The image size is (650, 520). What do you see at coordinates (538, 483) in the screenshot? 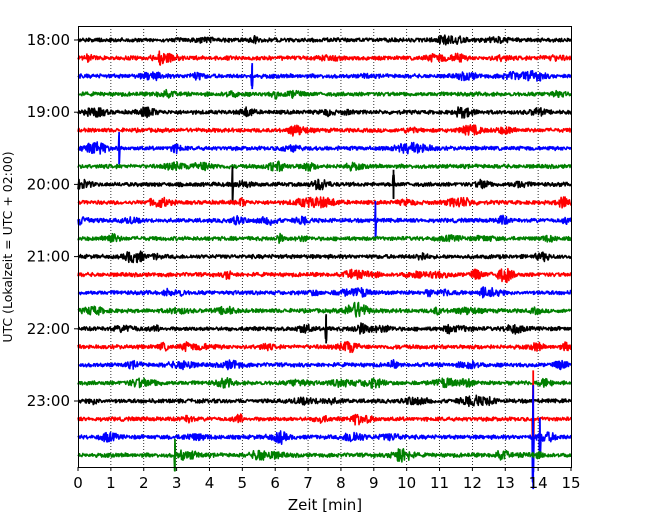
I see `x-tick-label: 14` at bounding box center [538, 483].